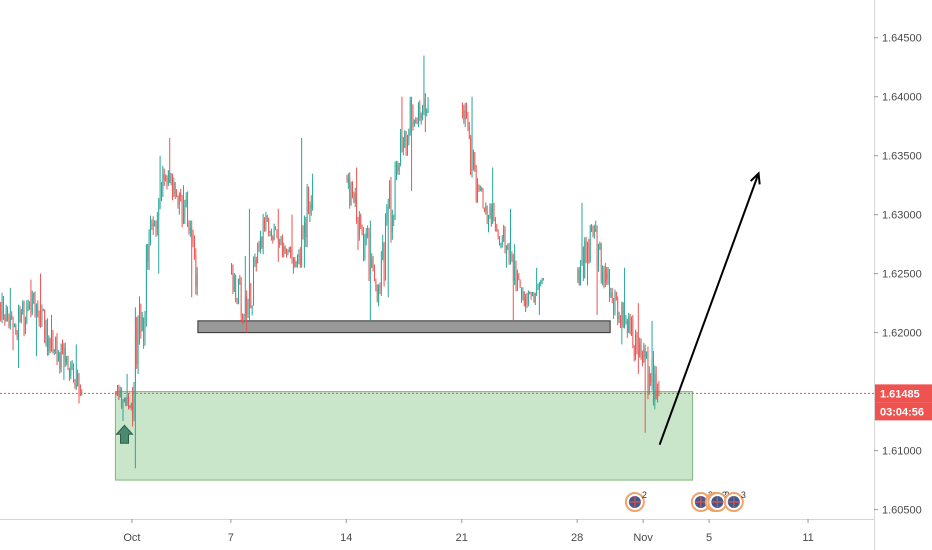  I want to click on event-marker: 2, so click(635, 501).